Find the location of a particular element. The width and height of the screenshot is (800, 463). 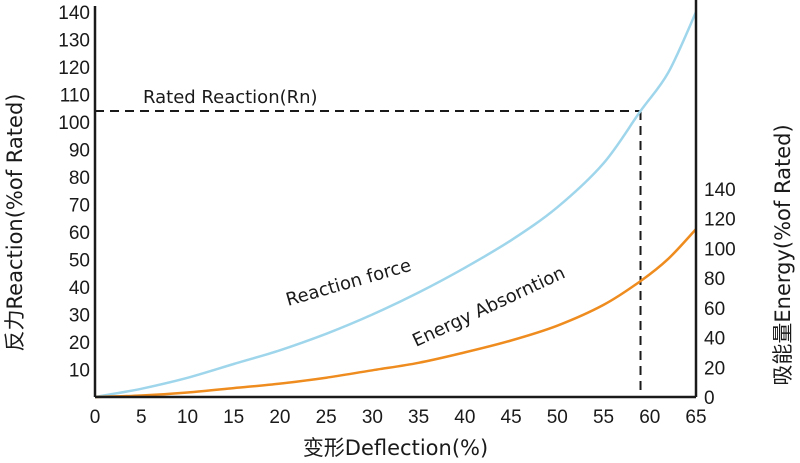

x-tick-label: 20 is located at coordinates (279, 417).